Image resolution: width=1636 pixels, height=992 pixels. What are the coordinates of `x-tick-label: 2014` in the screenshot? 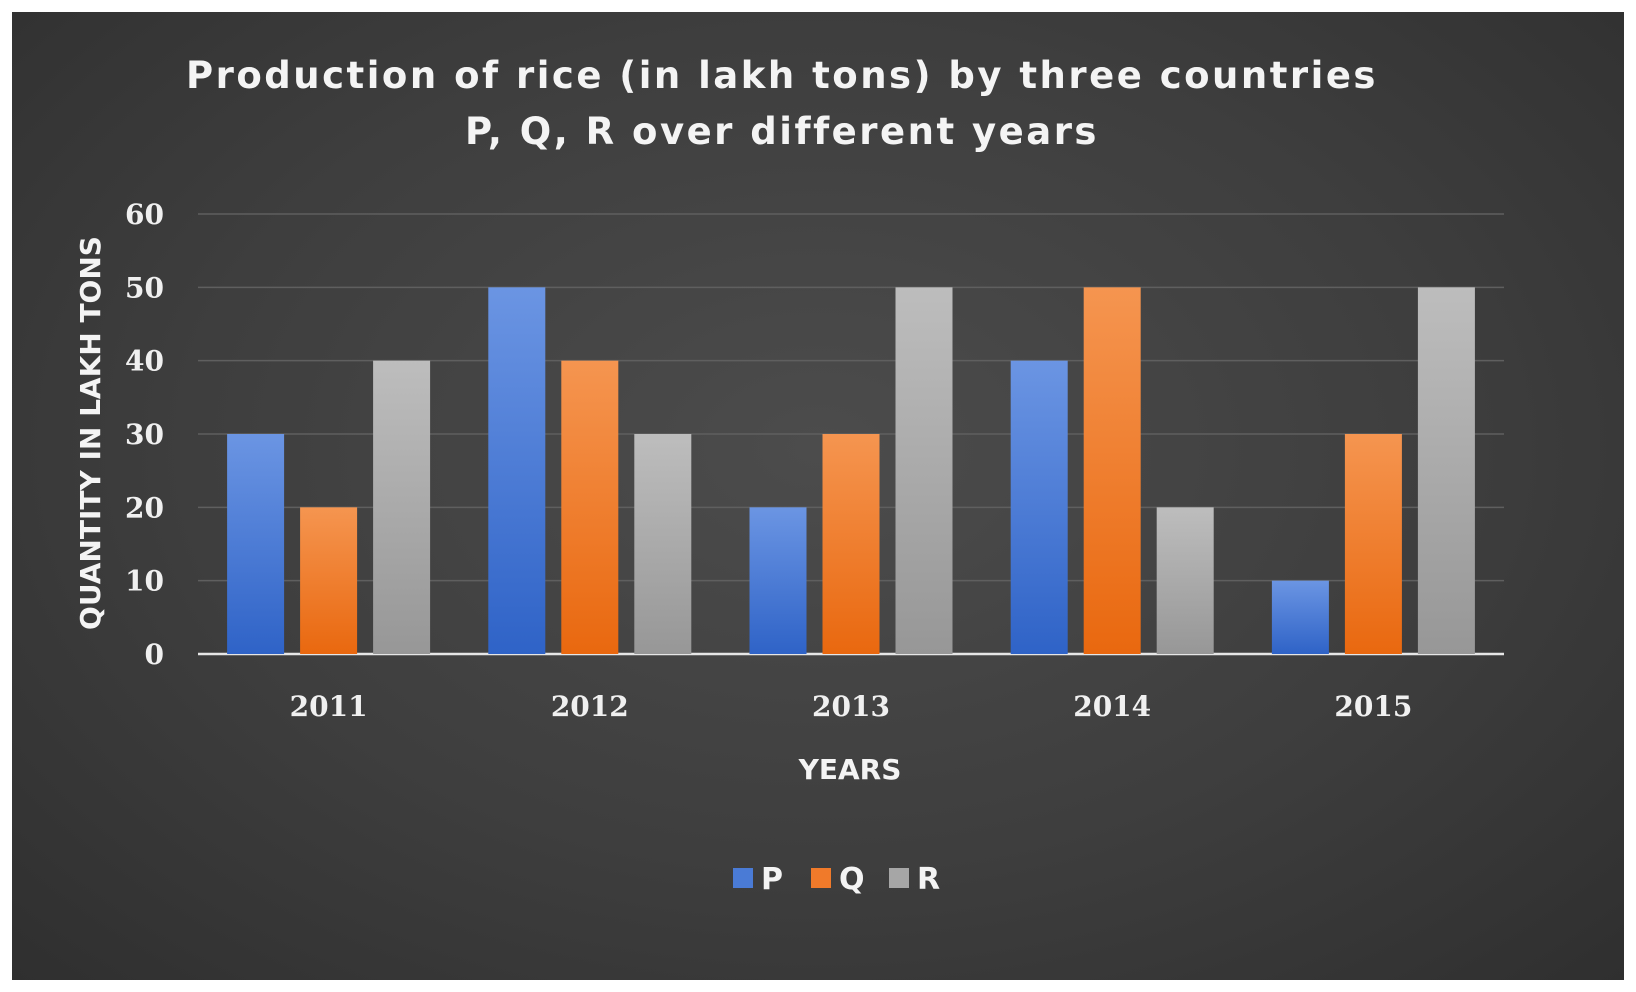 It's located at (1112, 706).